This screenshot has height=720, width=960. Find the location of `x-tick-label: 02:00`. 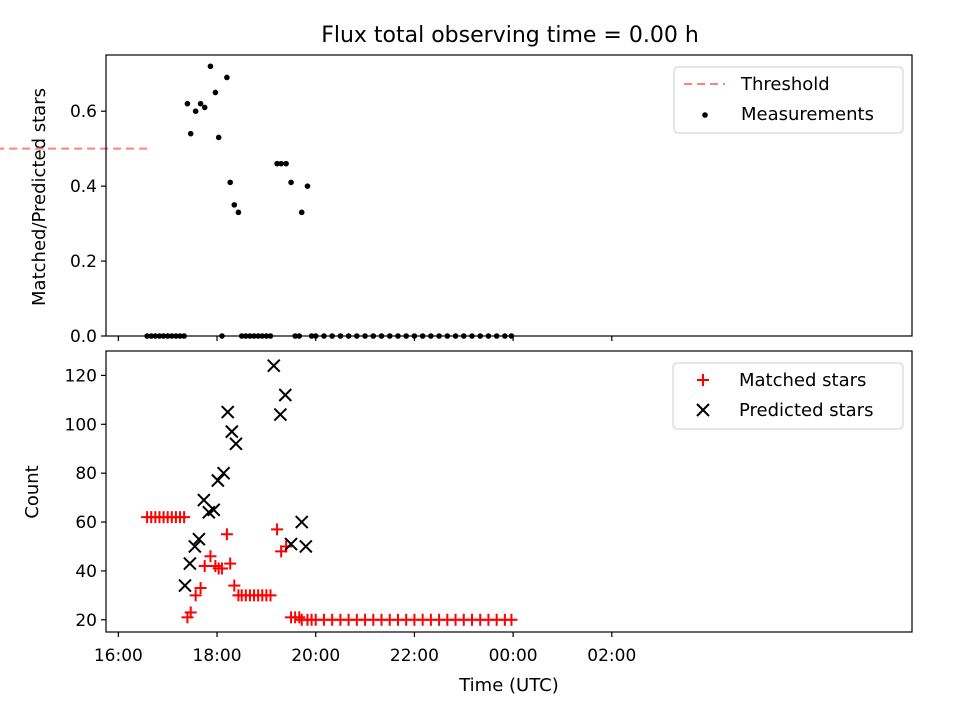

x-tick-label: 02:00 is located at coordinates (611, 656).